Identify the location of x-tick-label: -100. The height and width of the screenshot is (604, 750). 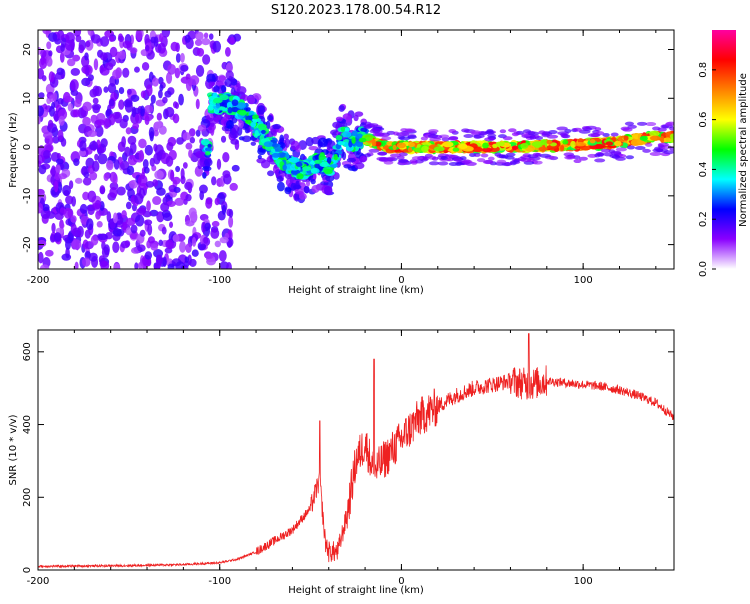
(219, 280).